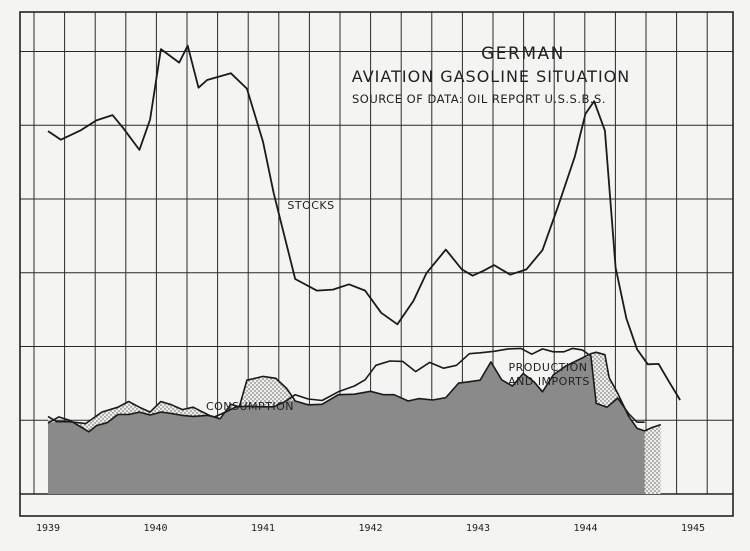  I want to click on annotation-production: PRODUCTION, so click(548, 367).